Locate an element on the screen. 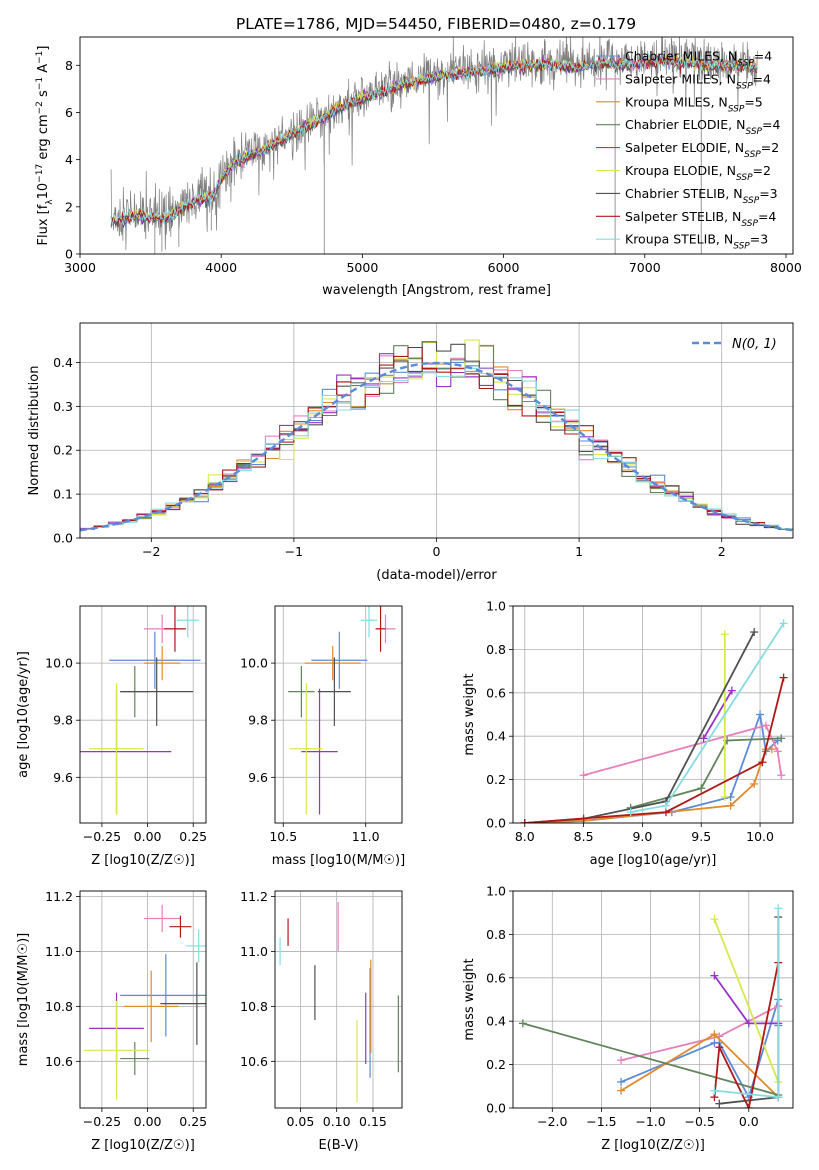  x-tick-label: −0.25 is located at coordinates (102, 836).